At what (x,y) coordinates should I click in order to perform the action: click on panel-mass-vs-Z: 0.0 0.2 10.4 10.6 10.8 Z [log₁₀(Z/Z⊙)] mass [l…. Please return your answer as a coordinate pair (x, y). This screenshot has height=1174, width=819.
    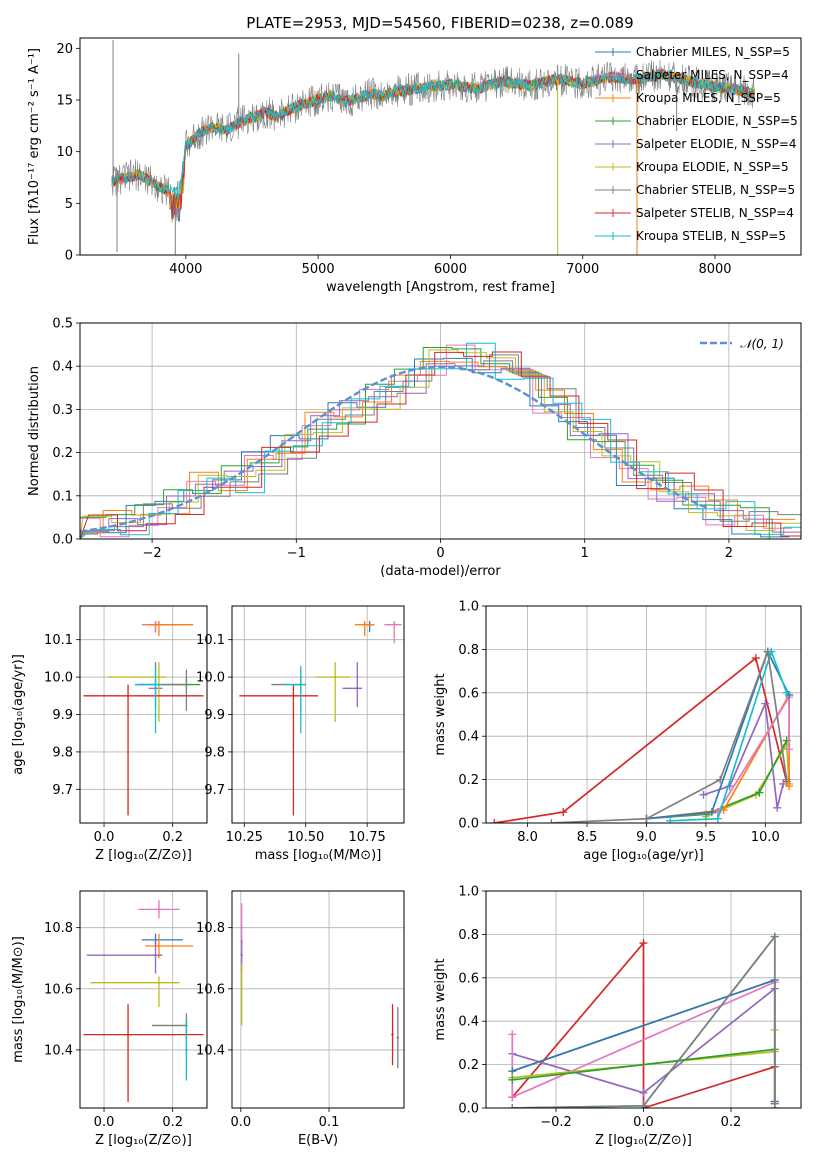
    Looking at the image, I should click on (109, 1019).